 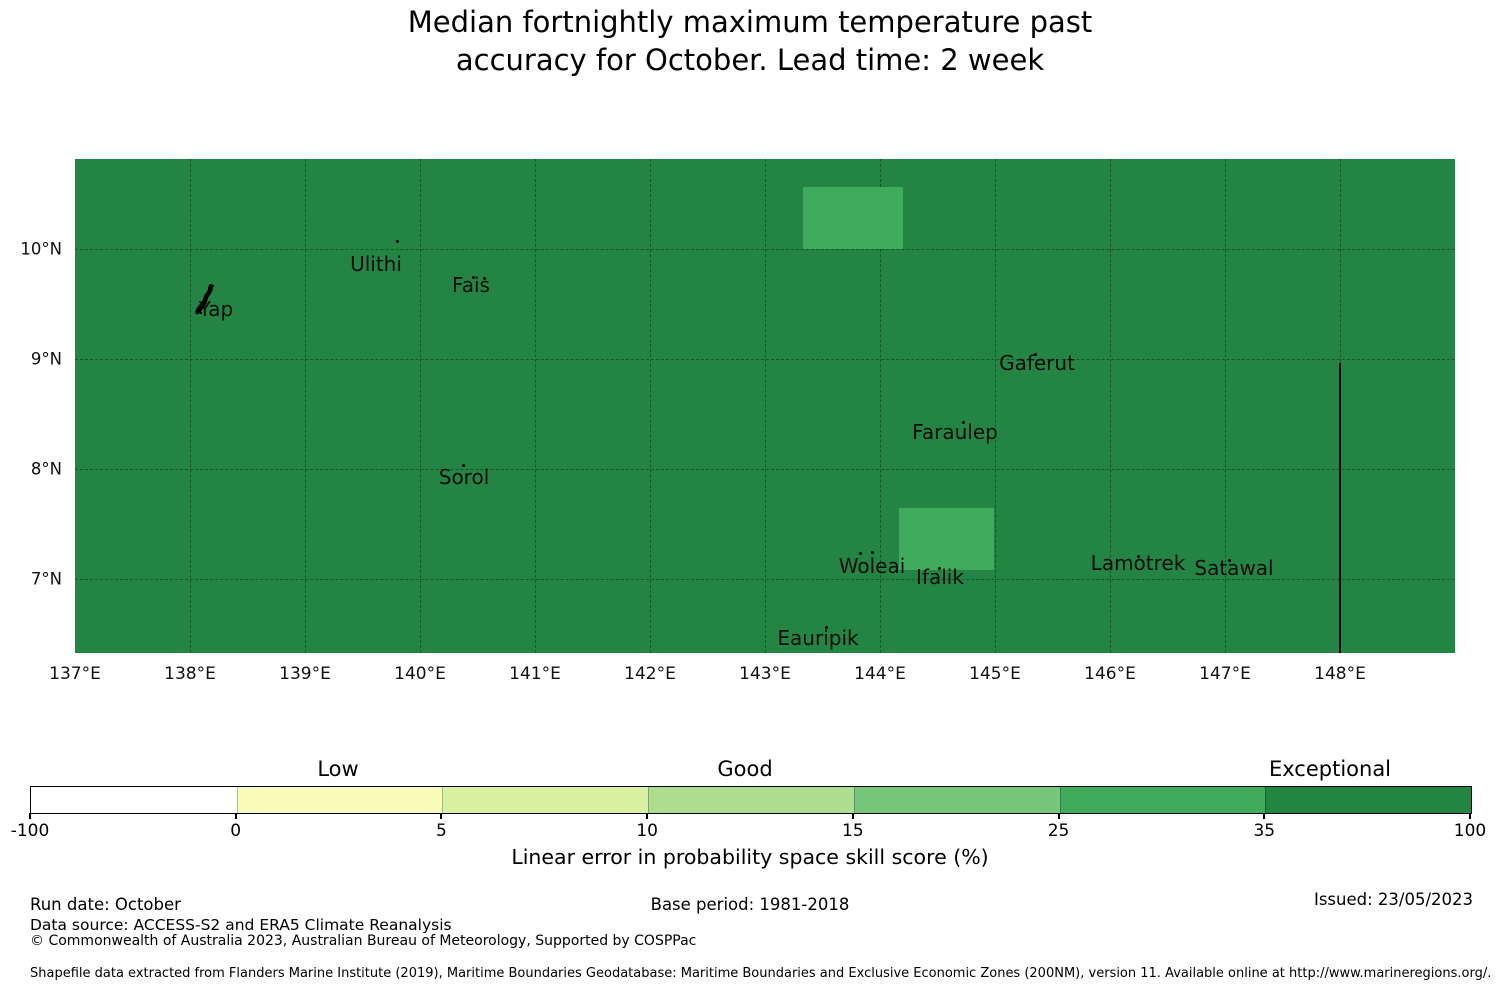 I want to click on footer-run-date: Run date: October, so click(x=105, y=904).